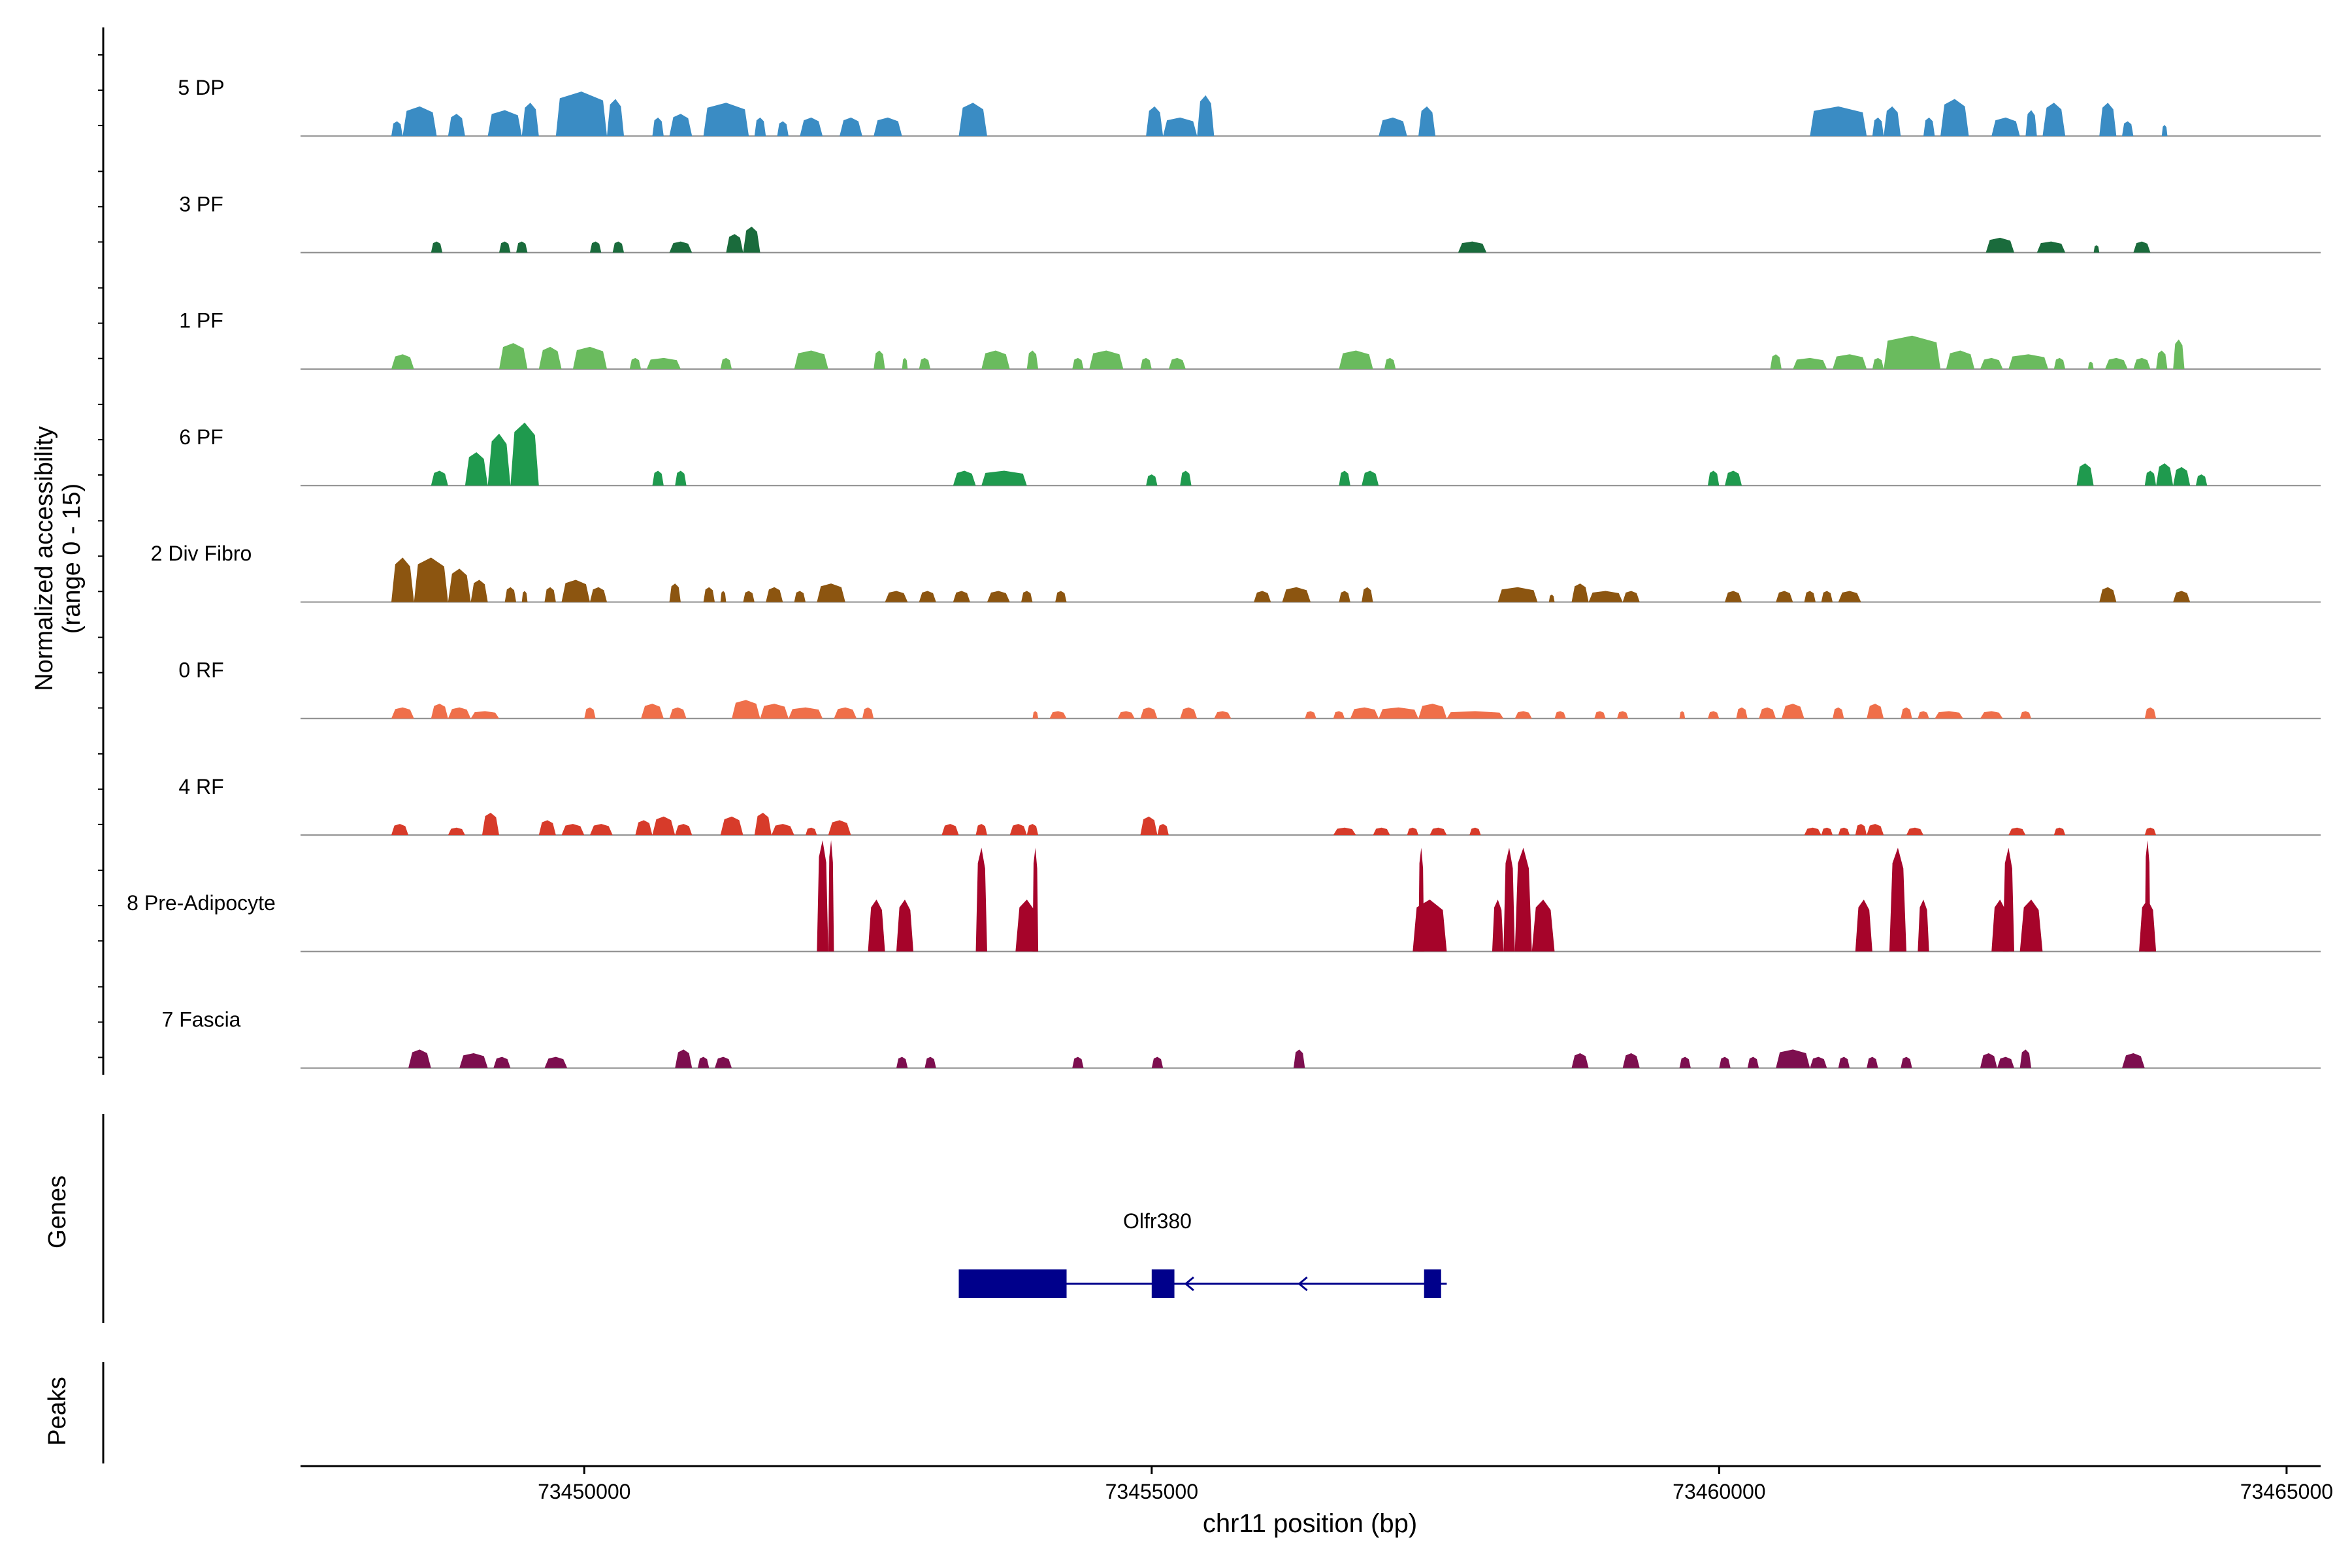 The height and width of the screenshot is (1568, 2352). What do you see at coordinates (101, 745) in the screenshot?
I see `axes-frame` at bounding box center [101, 745].